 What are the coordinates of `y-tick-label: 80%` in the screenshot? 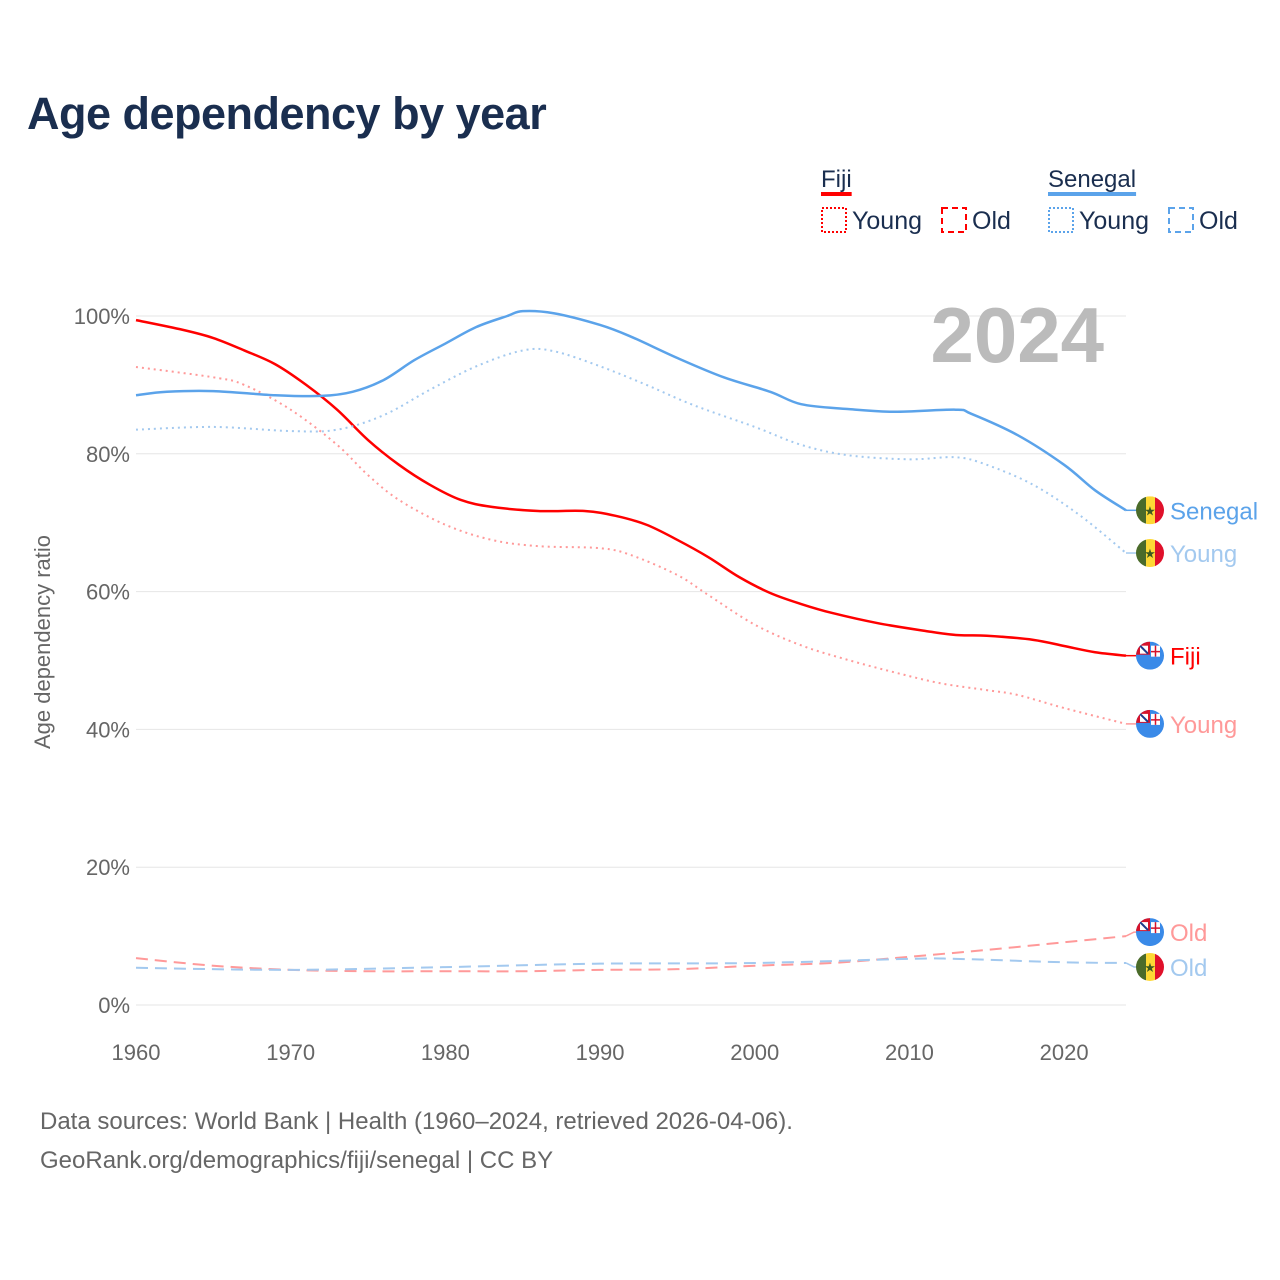 It's located at (108, 454).